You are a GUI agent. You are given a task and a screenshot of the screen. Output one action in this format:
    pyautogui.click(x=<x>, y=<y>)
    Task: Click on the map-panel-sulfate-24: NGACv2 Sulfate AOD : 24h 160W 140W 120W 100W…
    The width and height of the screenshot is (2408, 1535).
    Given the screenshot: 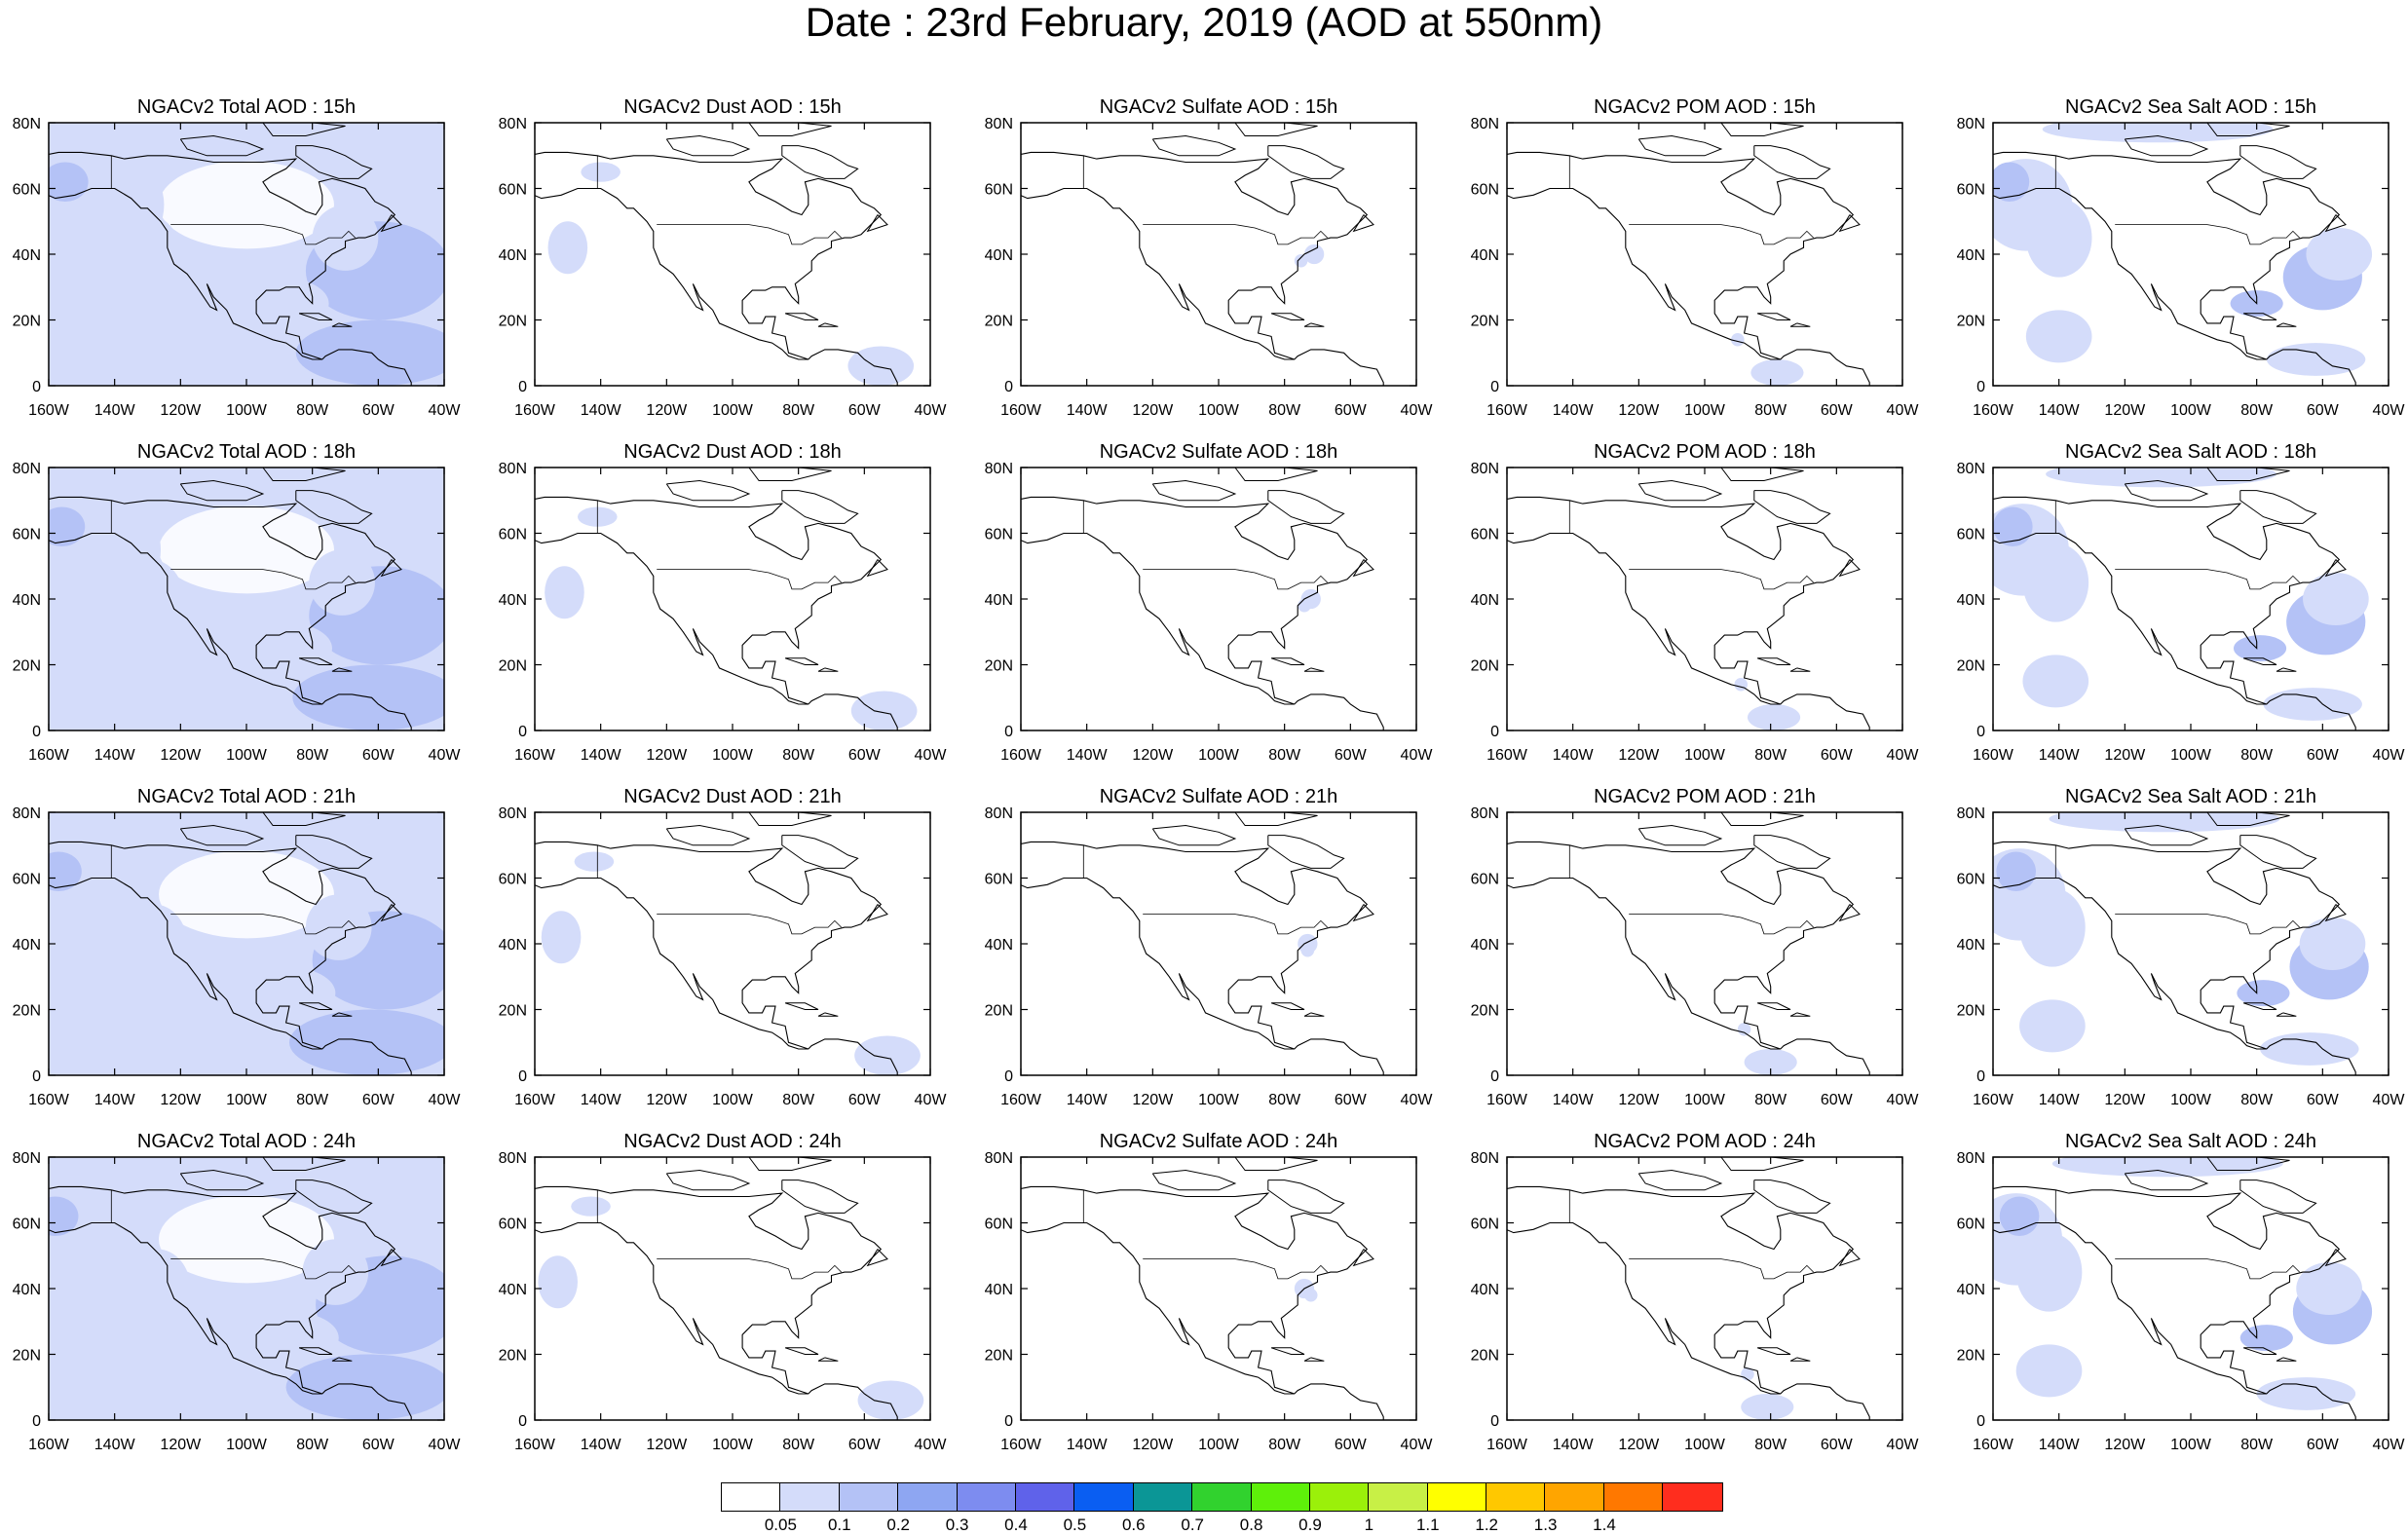 What is the action you would take?
    pyautogui.click(x=1209, y=1292)
    